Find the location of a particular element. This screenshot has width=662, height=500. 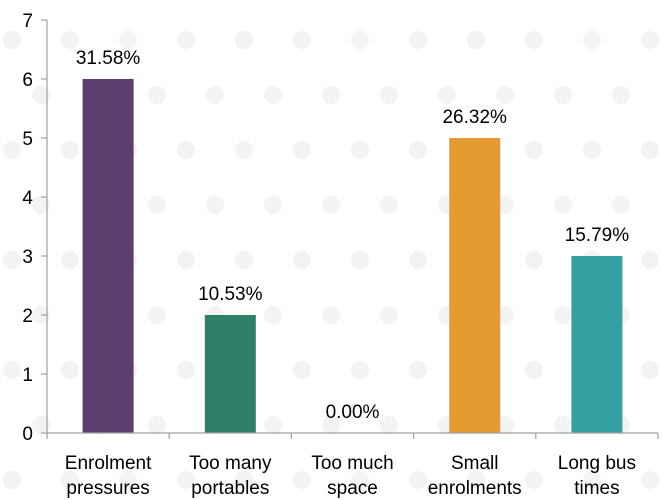

x-category-label-4: Long bus times is located at coordinates (597, 476).